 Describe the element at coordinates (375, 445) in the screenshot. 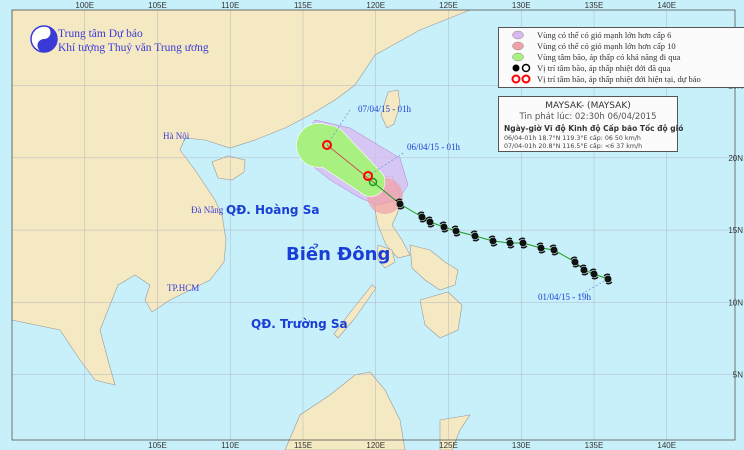

I see `lon-tick-label-bottom: 120E` at that location.